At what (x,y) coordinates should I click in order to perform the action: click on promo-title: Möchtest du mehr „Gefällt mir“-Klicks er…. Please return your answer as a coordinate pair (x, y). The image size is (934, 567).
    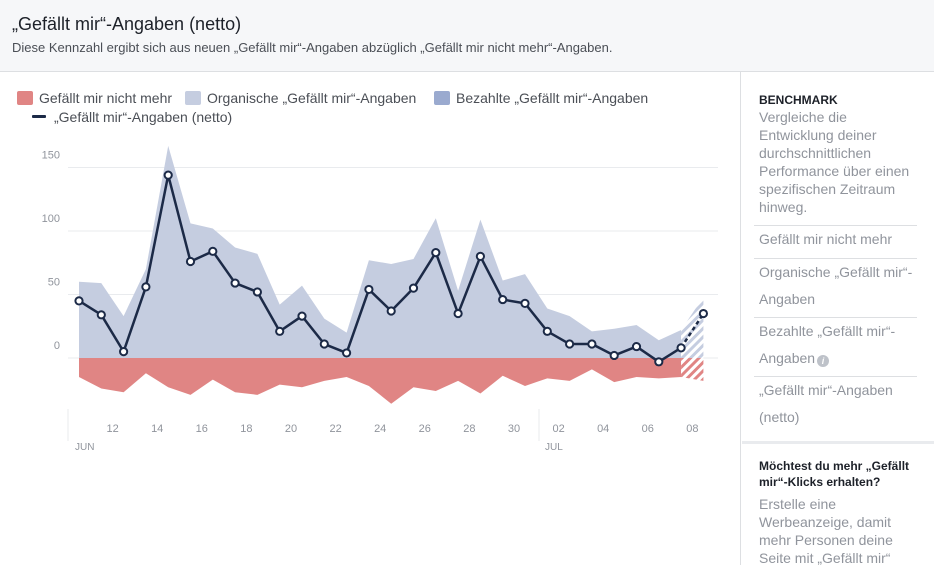
    Looking at the image, I should click on (834, 474).